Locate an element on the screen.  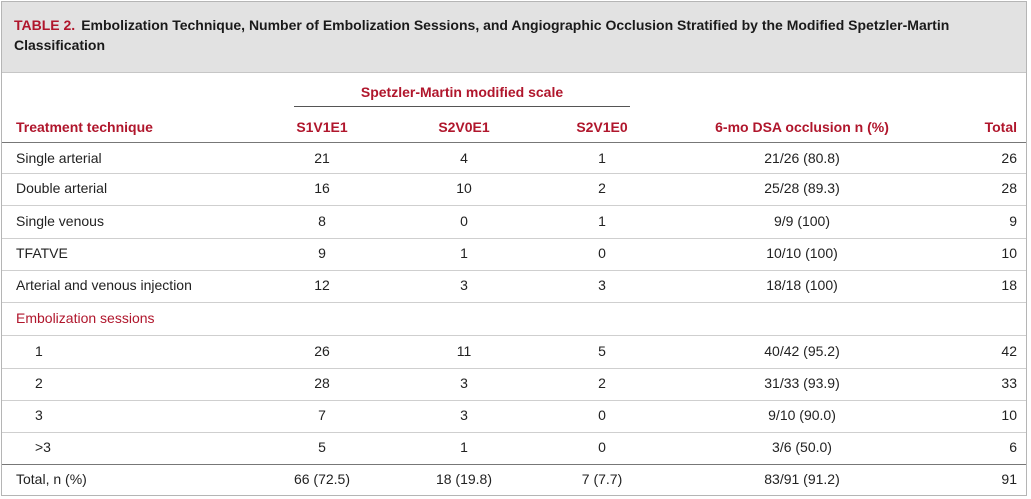
table-cell: 18 (19.8) is located at coordinates (464, 479).